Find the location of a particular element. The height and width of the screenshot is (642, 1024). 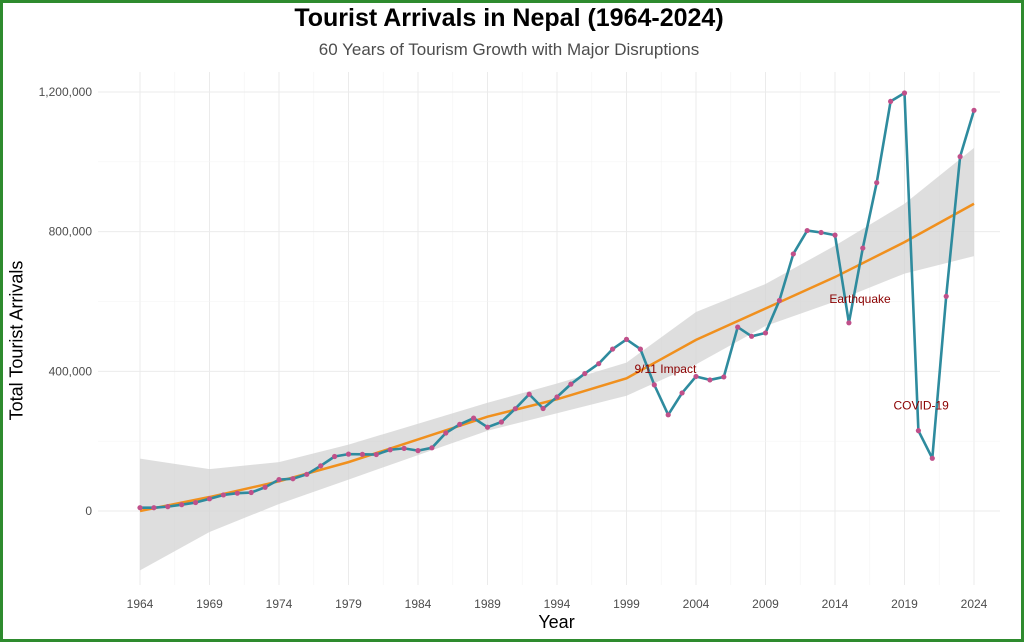

x-tick-label: 1969 is located at coordinates (209, 604).